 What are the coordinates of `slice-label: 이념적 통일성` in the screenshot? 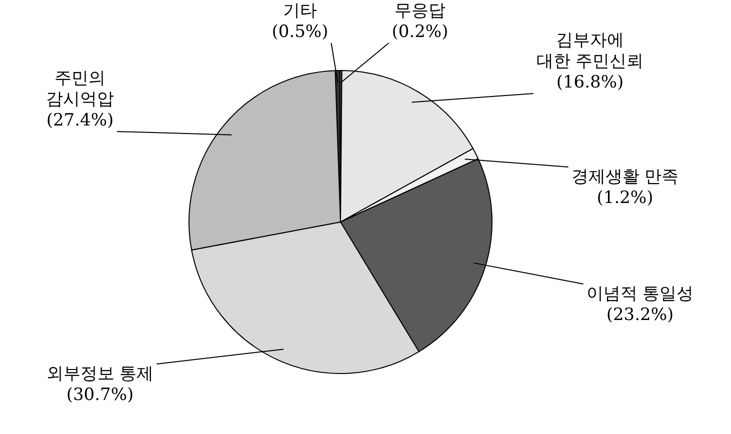 It's located at (640, 294).